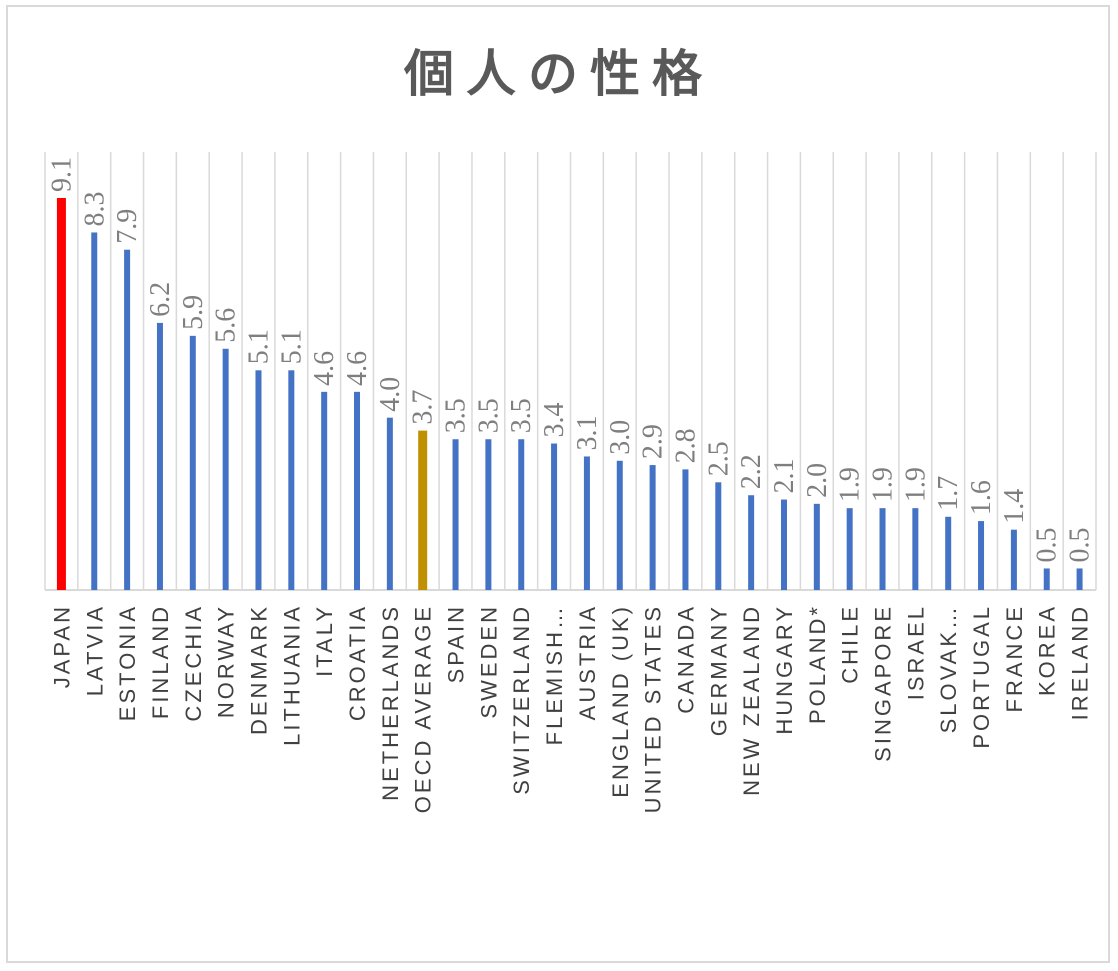 The image size is (1118, 971). What do you see at coordinates (653, 708) in the screenshot?
I see `category-label: UNITED STATES` at bounding box center [653, 708].